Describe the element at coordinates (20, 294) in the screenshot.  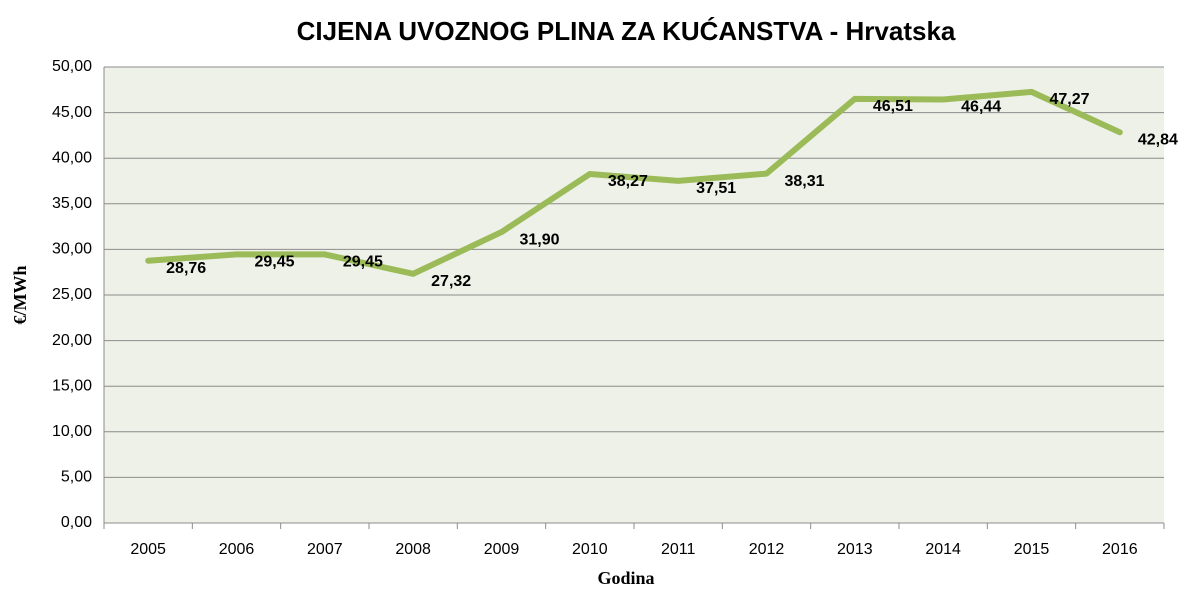
I see `y-axis-label: €/MWh` at that location.